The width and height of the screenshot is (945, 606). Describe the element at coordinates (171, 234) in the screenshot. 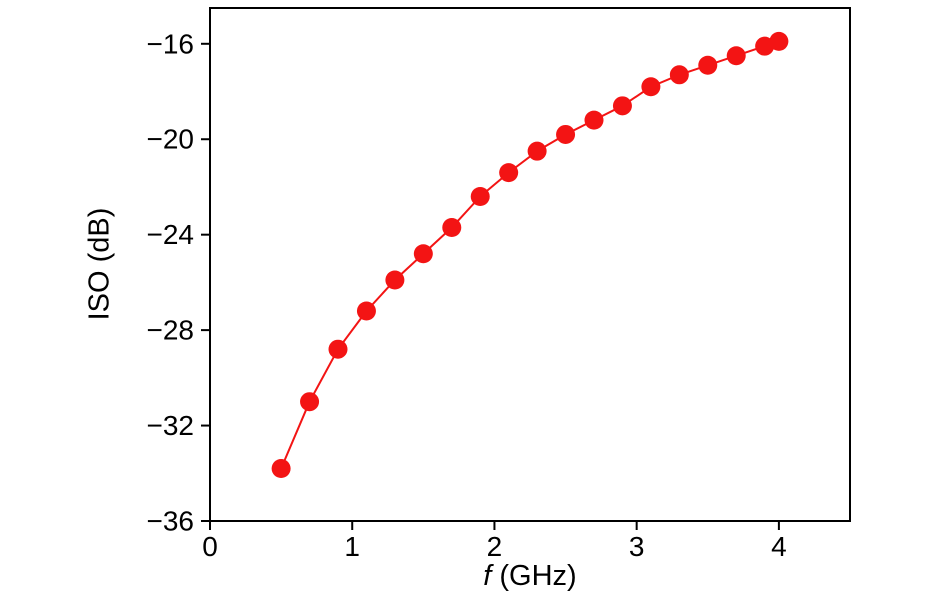

I see `y-tick-label: −24` at that location.